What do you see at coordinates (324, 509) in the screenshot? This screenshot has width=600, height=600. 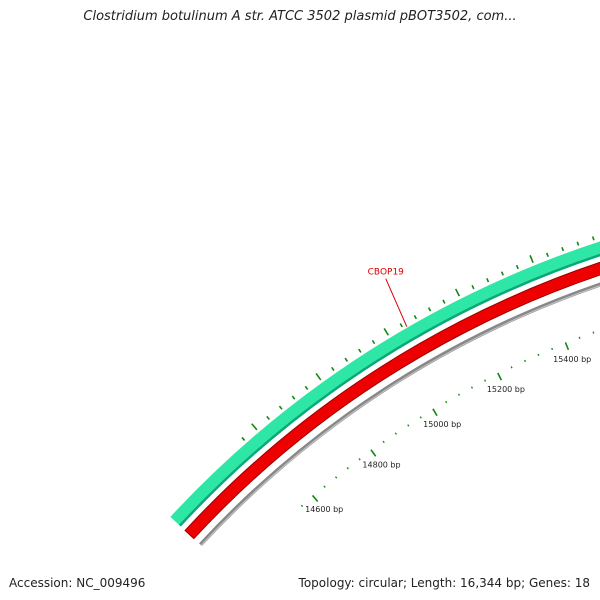 I see `scale-label: 14600 bp` at bounding box center [324, 509].